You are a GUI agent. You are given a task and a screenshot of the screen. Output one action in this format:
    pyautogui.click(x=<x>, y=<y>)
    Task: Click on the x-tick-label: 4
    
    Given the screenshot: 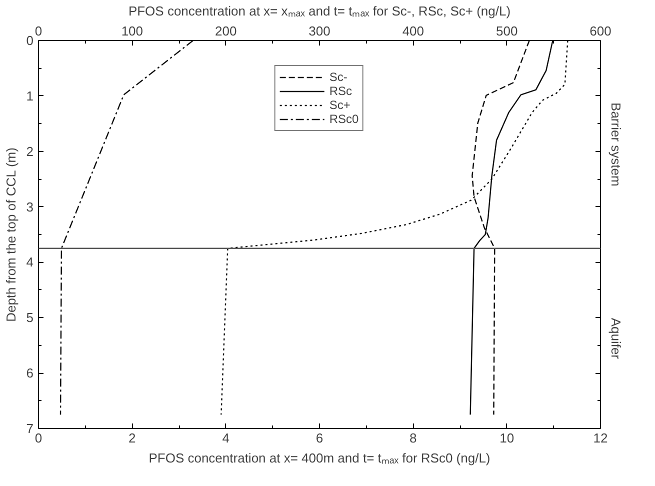 What is the action you would take?
    pyautogui.click(x=226, y=438)
    